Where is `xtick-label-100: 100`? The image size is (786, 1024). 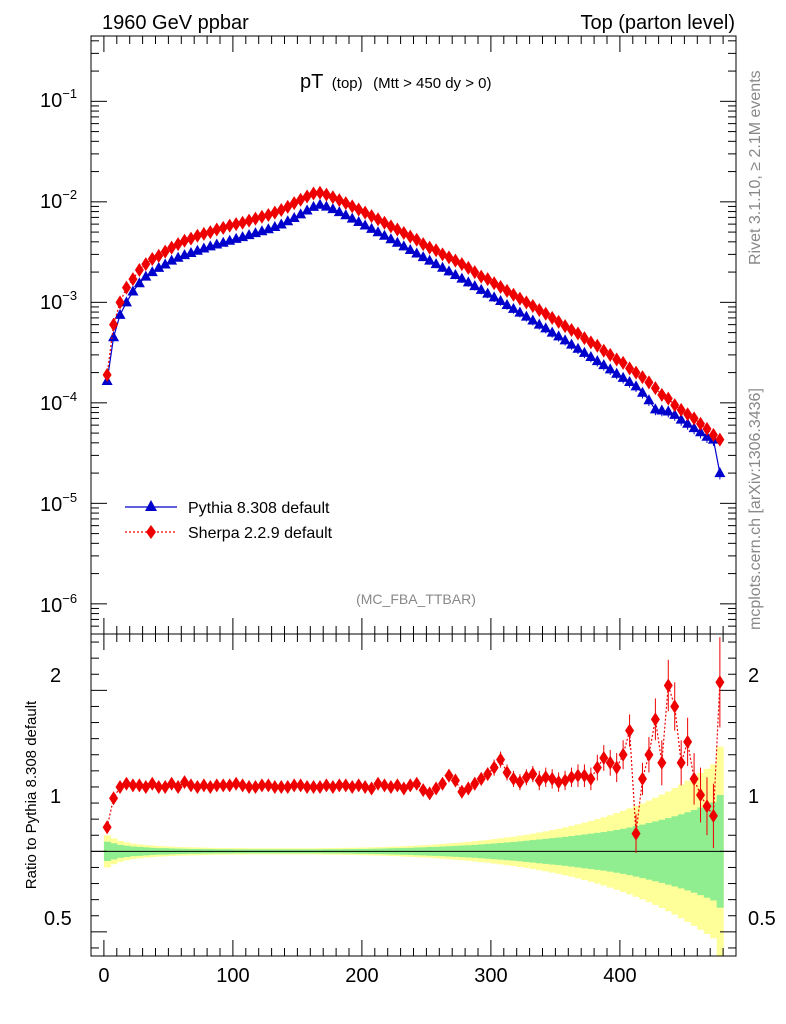 xtick-label-100: 100 is located at coordinates (232, 976).